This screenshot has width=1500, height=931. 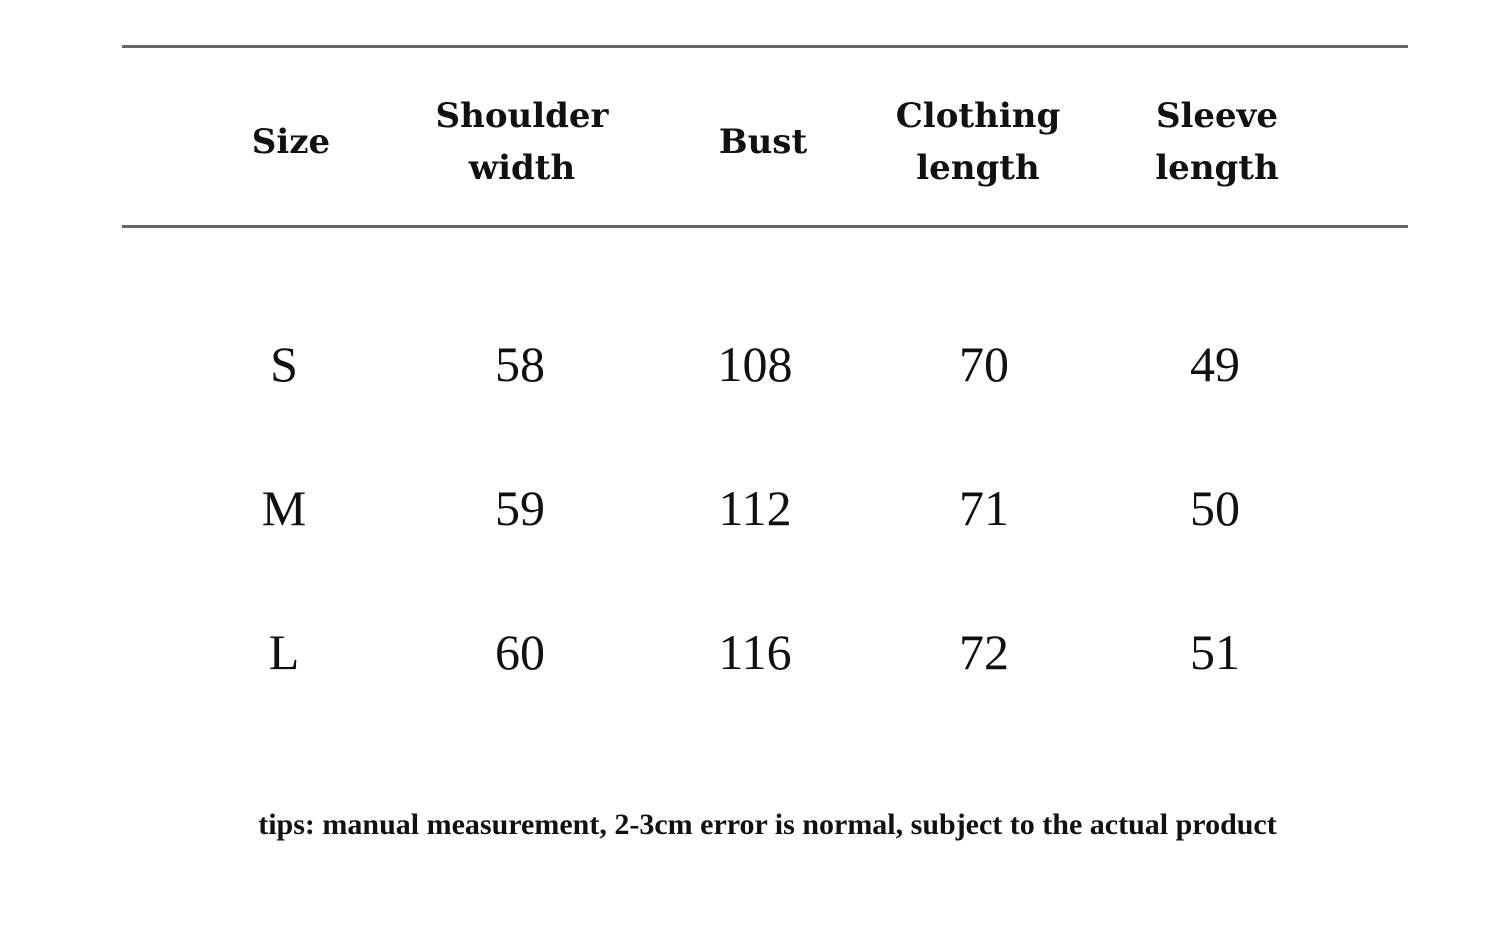 What do you see at coordinates (522, 142) in the screenshot?
I see `header-cell: Shoulder width` at bounding box center [522, 142].